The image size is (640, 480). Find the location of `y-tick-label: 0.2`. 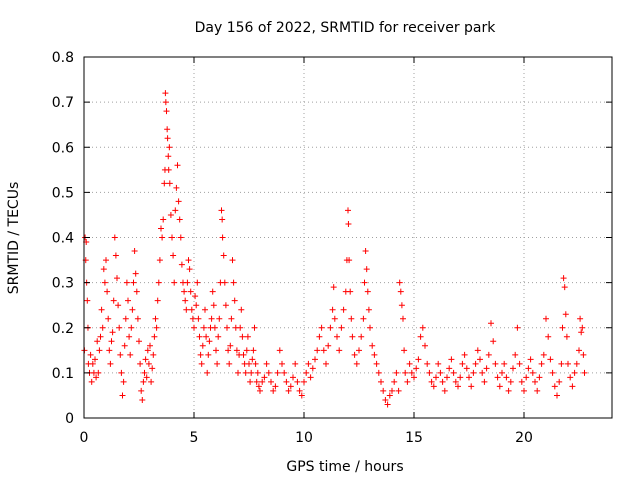

y-tick-label: 0.2 is located at coordinates (63, 329).